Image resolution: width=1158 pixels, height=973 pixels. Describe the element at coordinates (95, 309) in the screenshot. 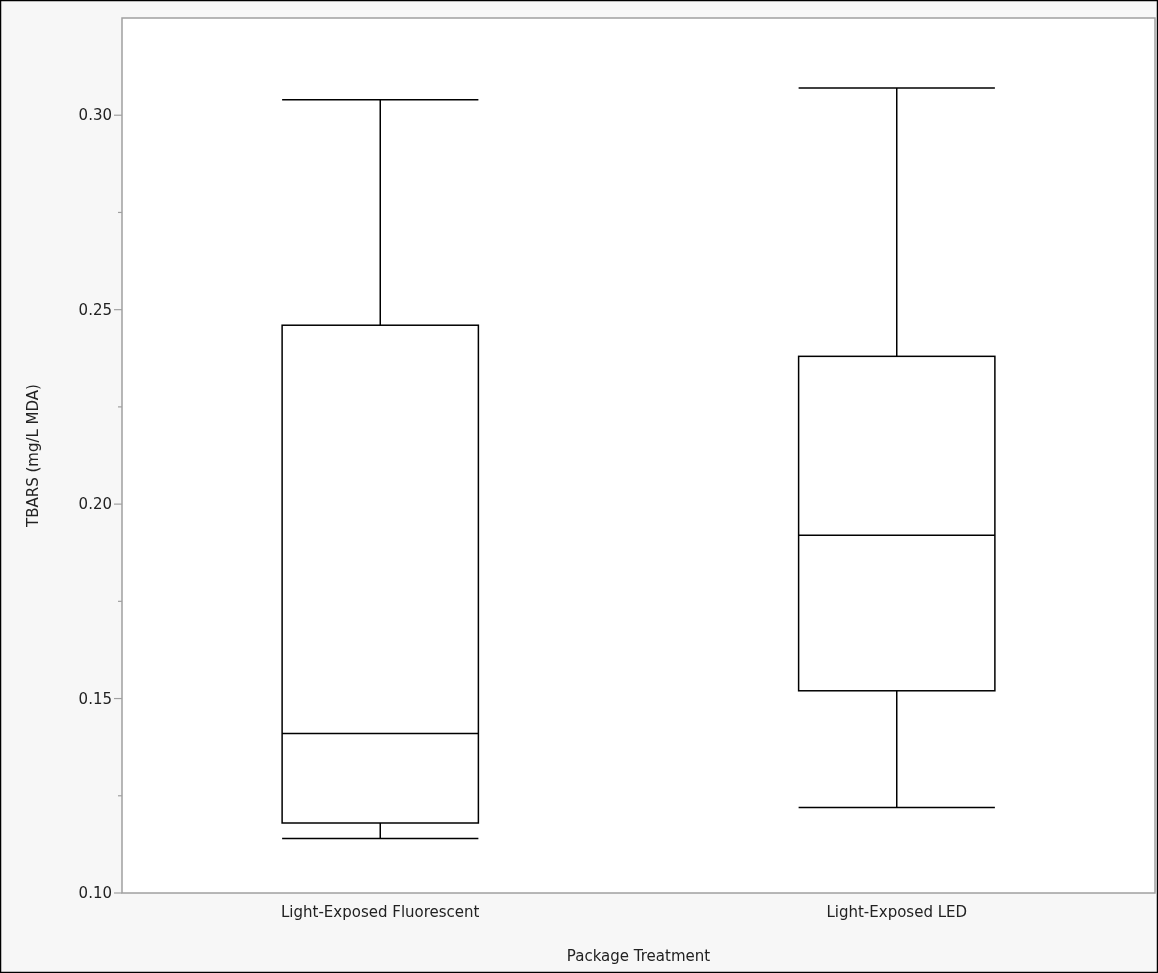

I see `y-tick-label: 0.25` at that location.